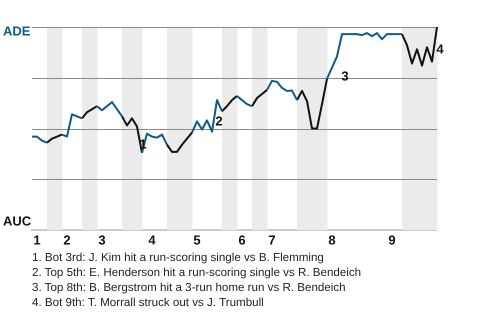  I want to click on text: 3. Top 8th: B. Bergstrom hit a 3-run home run vs R. Bendeich, so click(189, 287).